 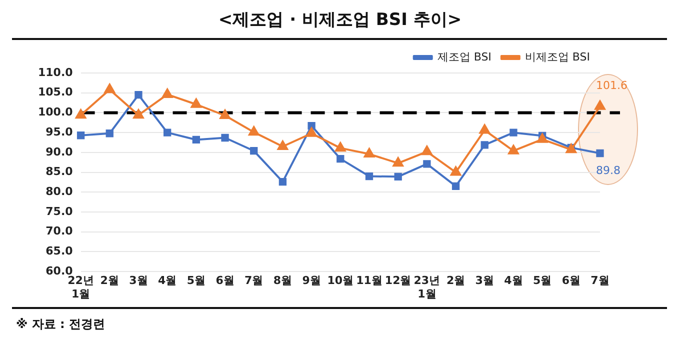 What do you see at coordinates (398, 281) in the screenshot?
I see `x-tick-label: 12월` at bounding box center [398, 281].